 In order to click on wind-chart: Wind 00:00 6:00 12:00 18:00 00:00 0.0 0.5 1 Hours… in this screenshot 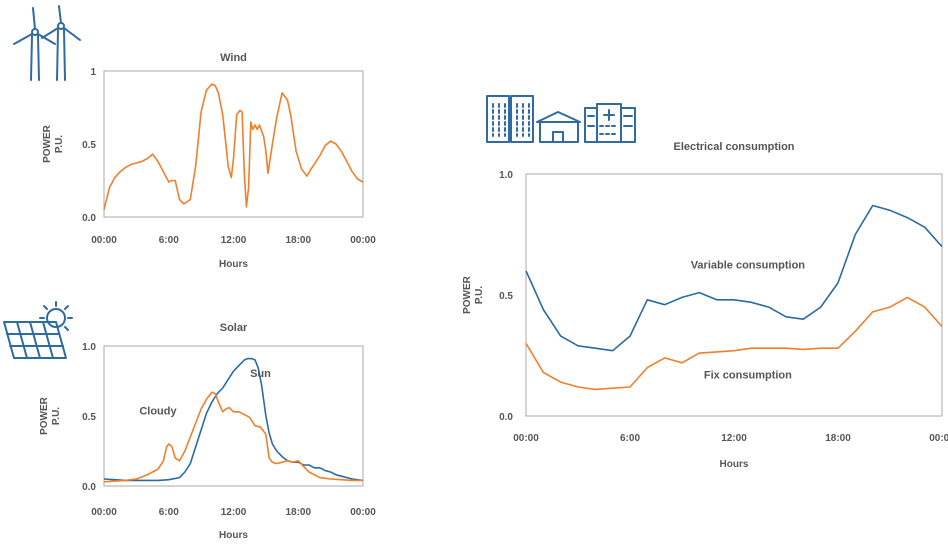, I will do `click(209, 161)`.